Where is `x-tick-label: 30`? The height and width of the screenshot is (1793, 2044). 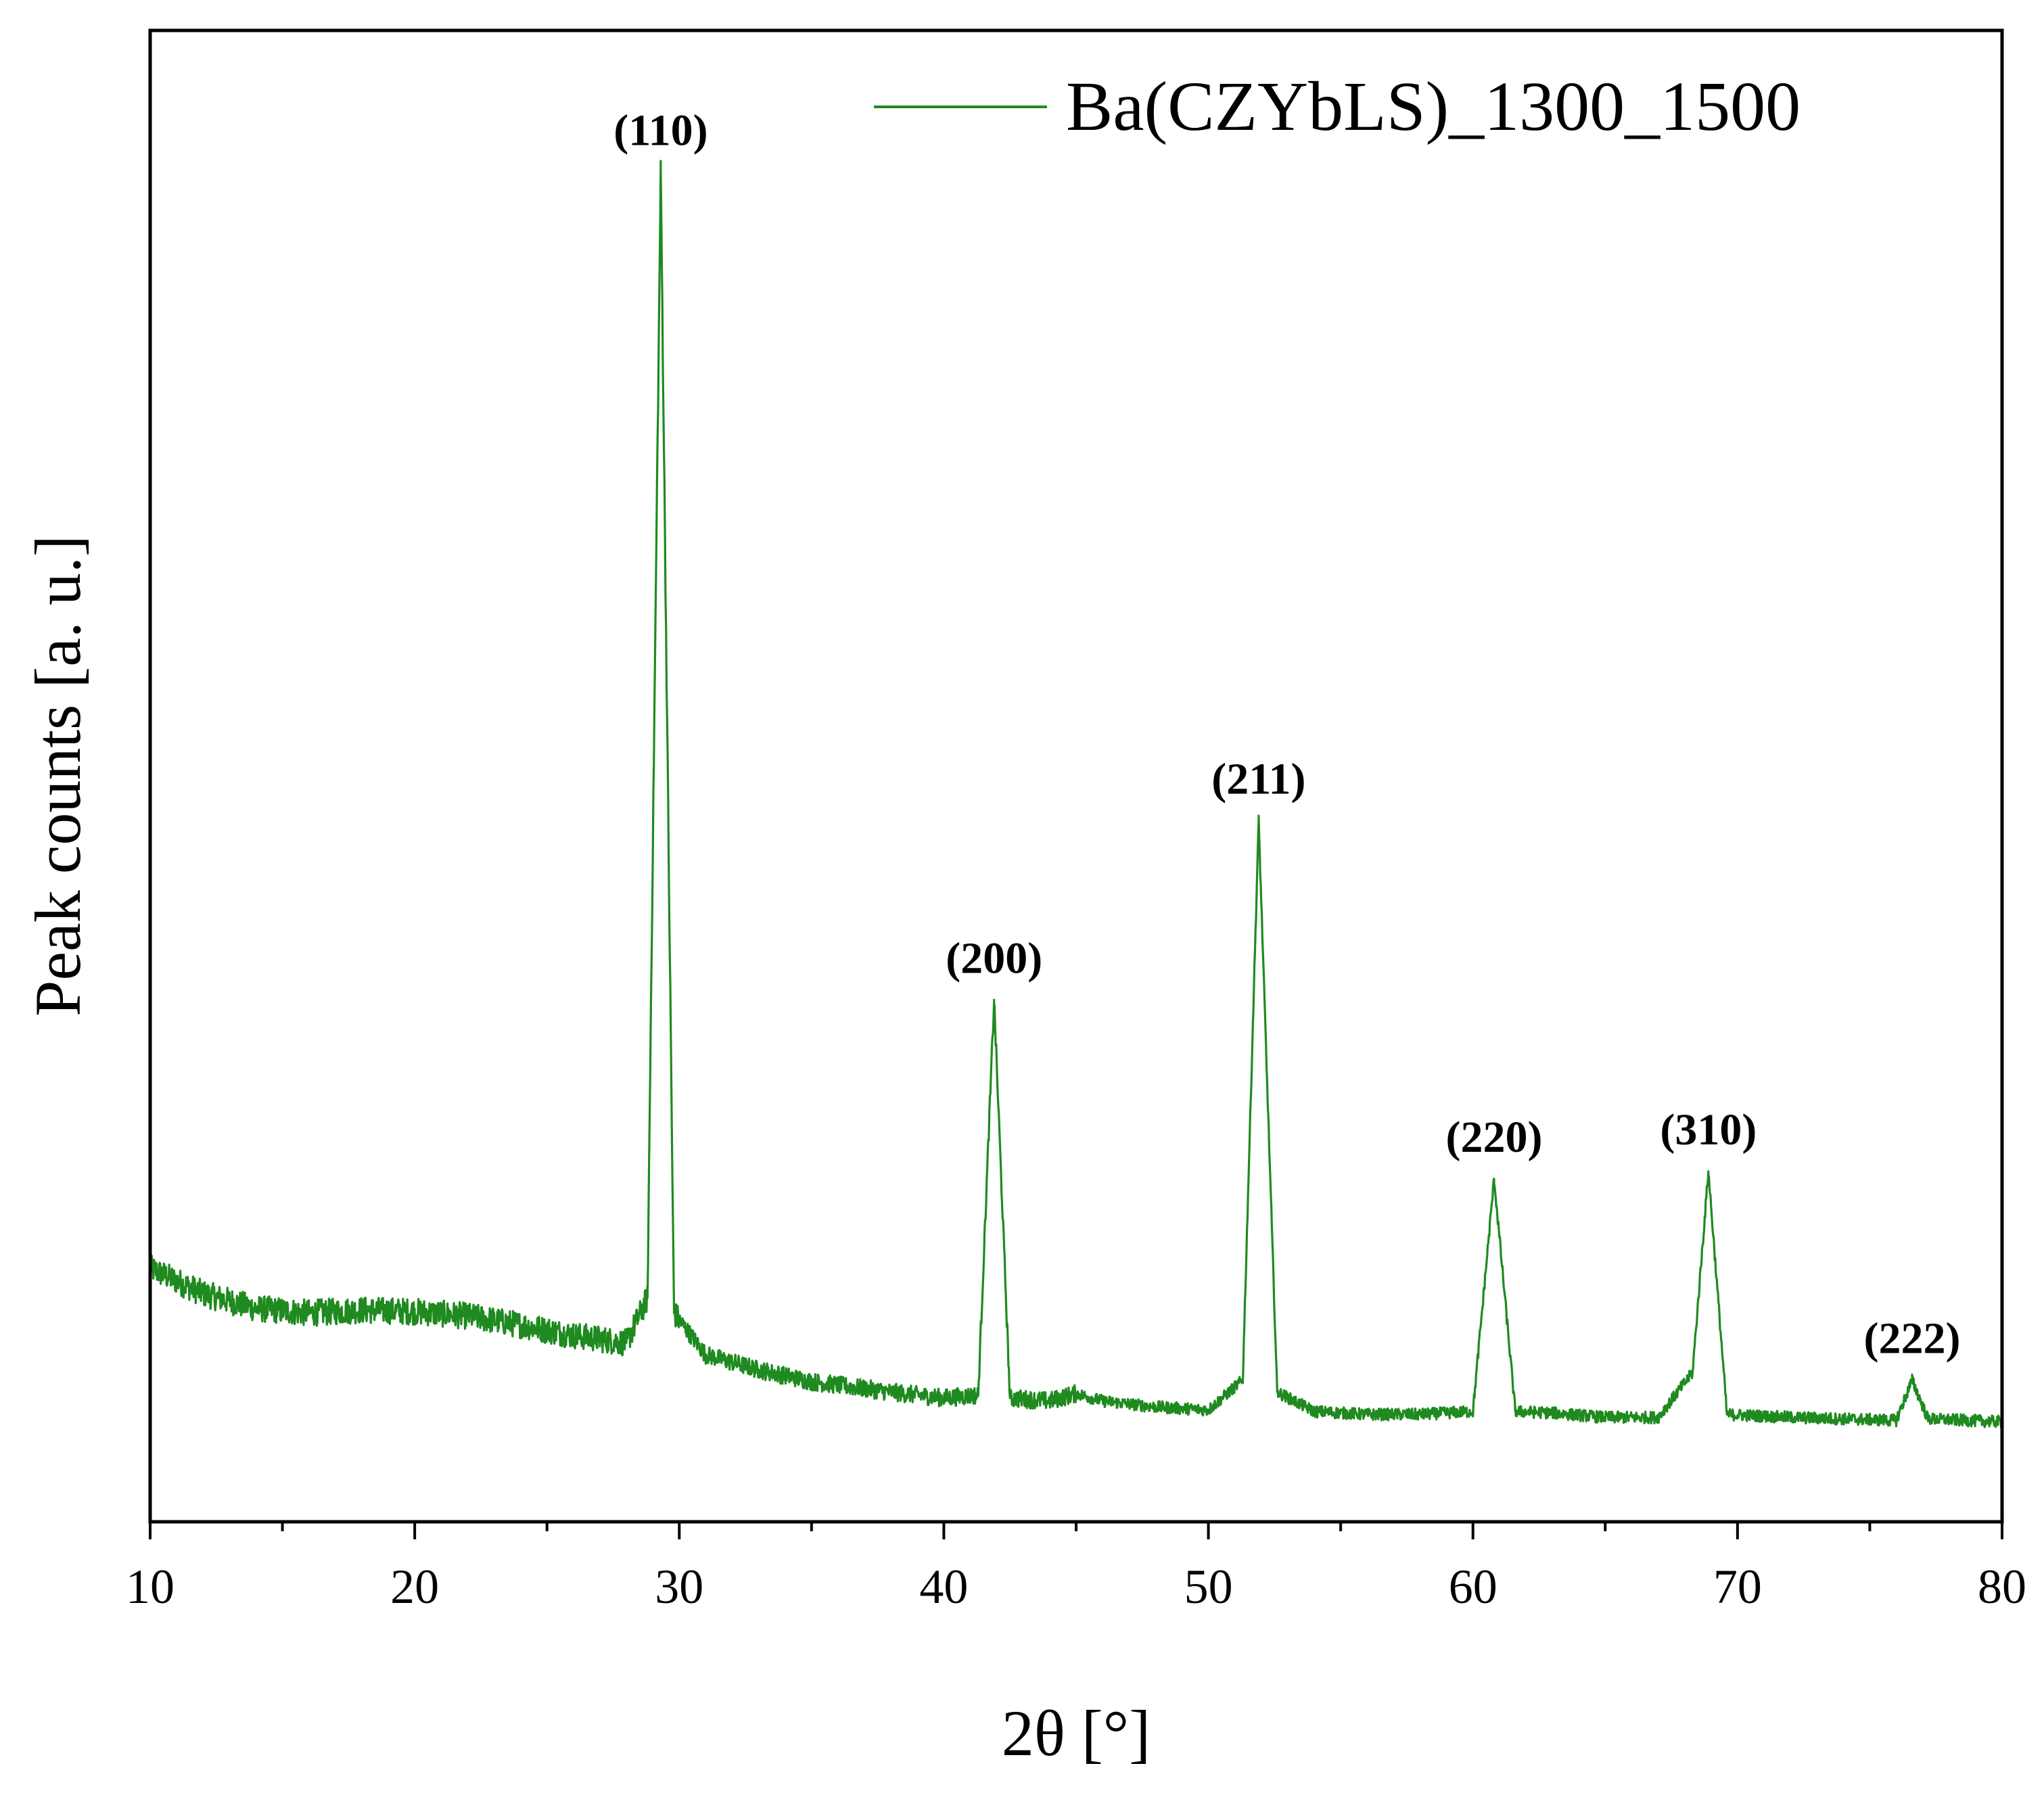 x-tick-label: 30 is located at coordinates (679, 1587).